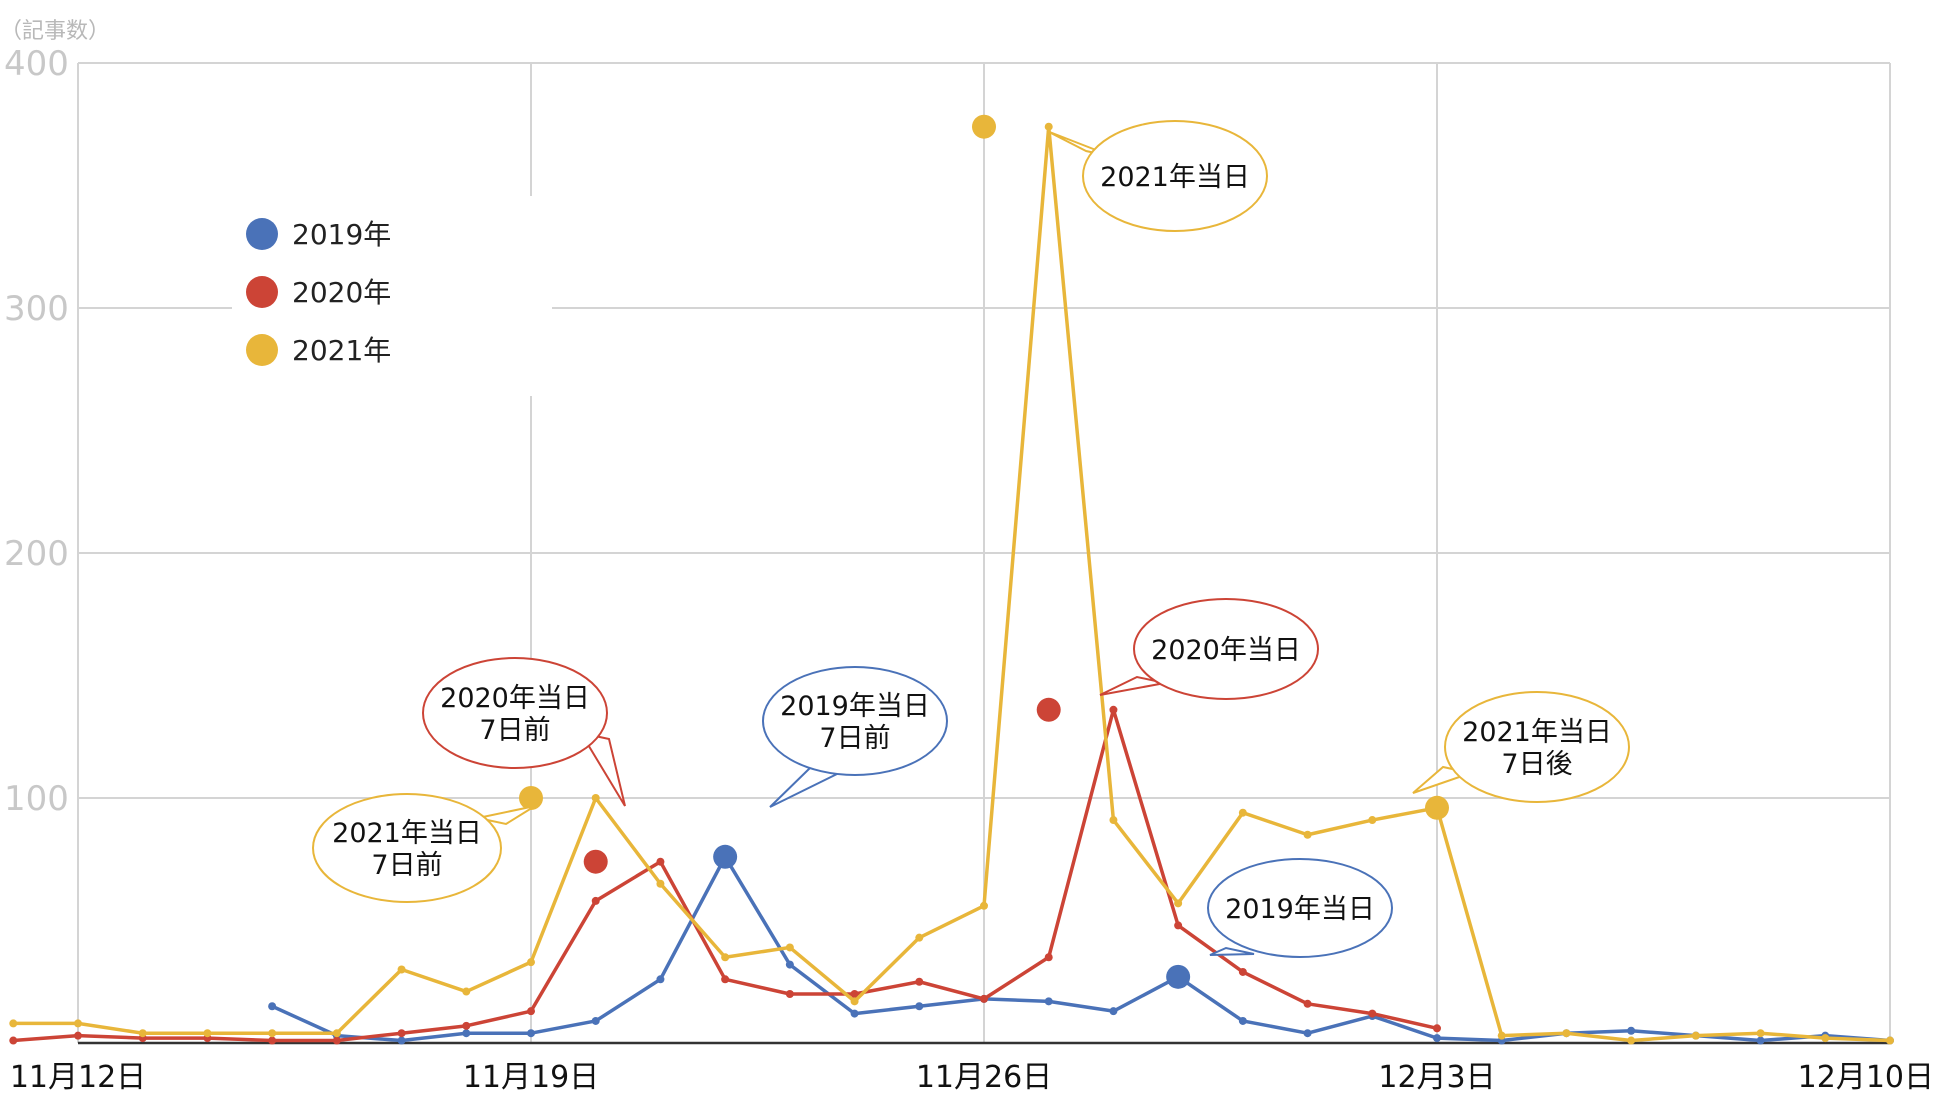 The height and width of the screenshot is (1093, 1950). What do you see at coordinates (341, 350) in the screenshot?
I see `legend-label: 2021年` at bounding box center [341, 350].